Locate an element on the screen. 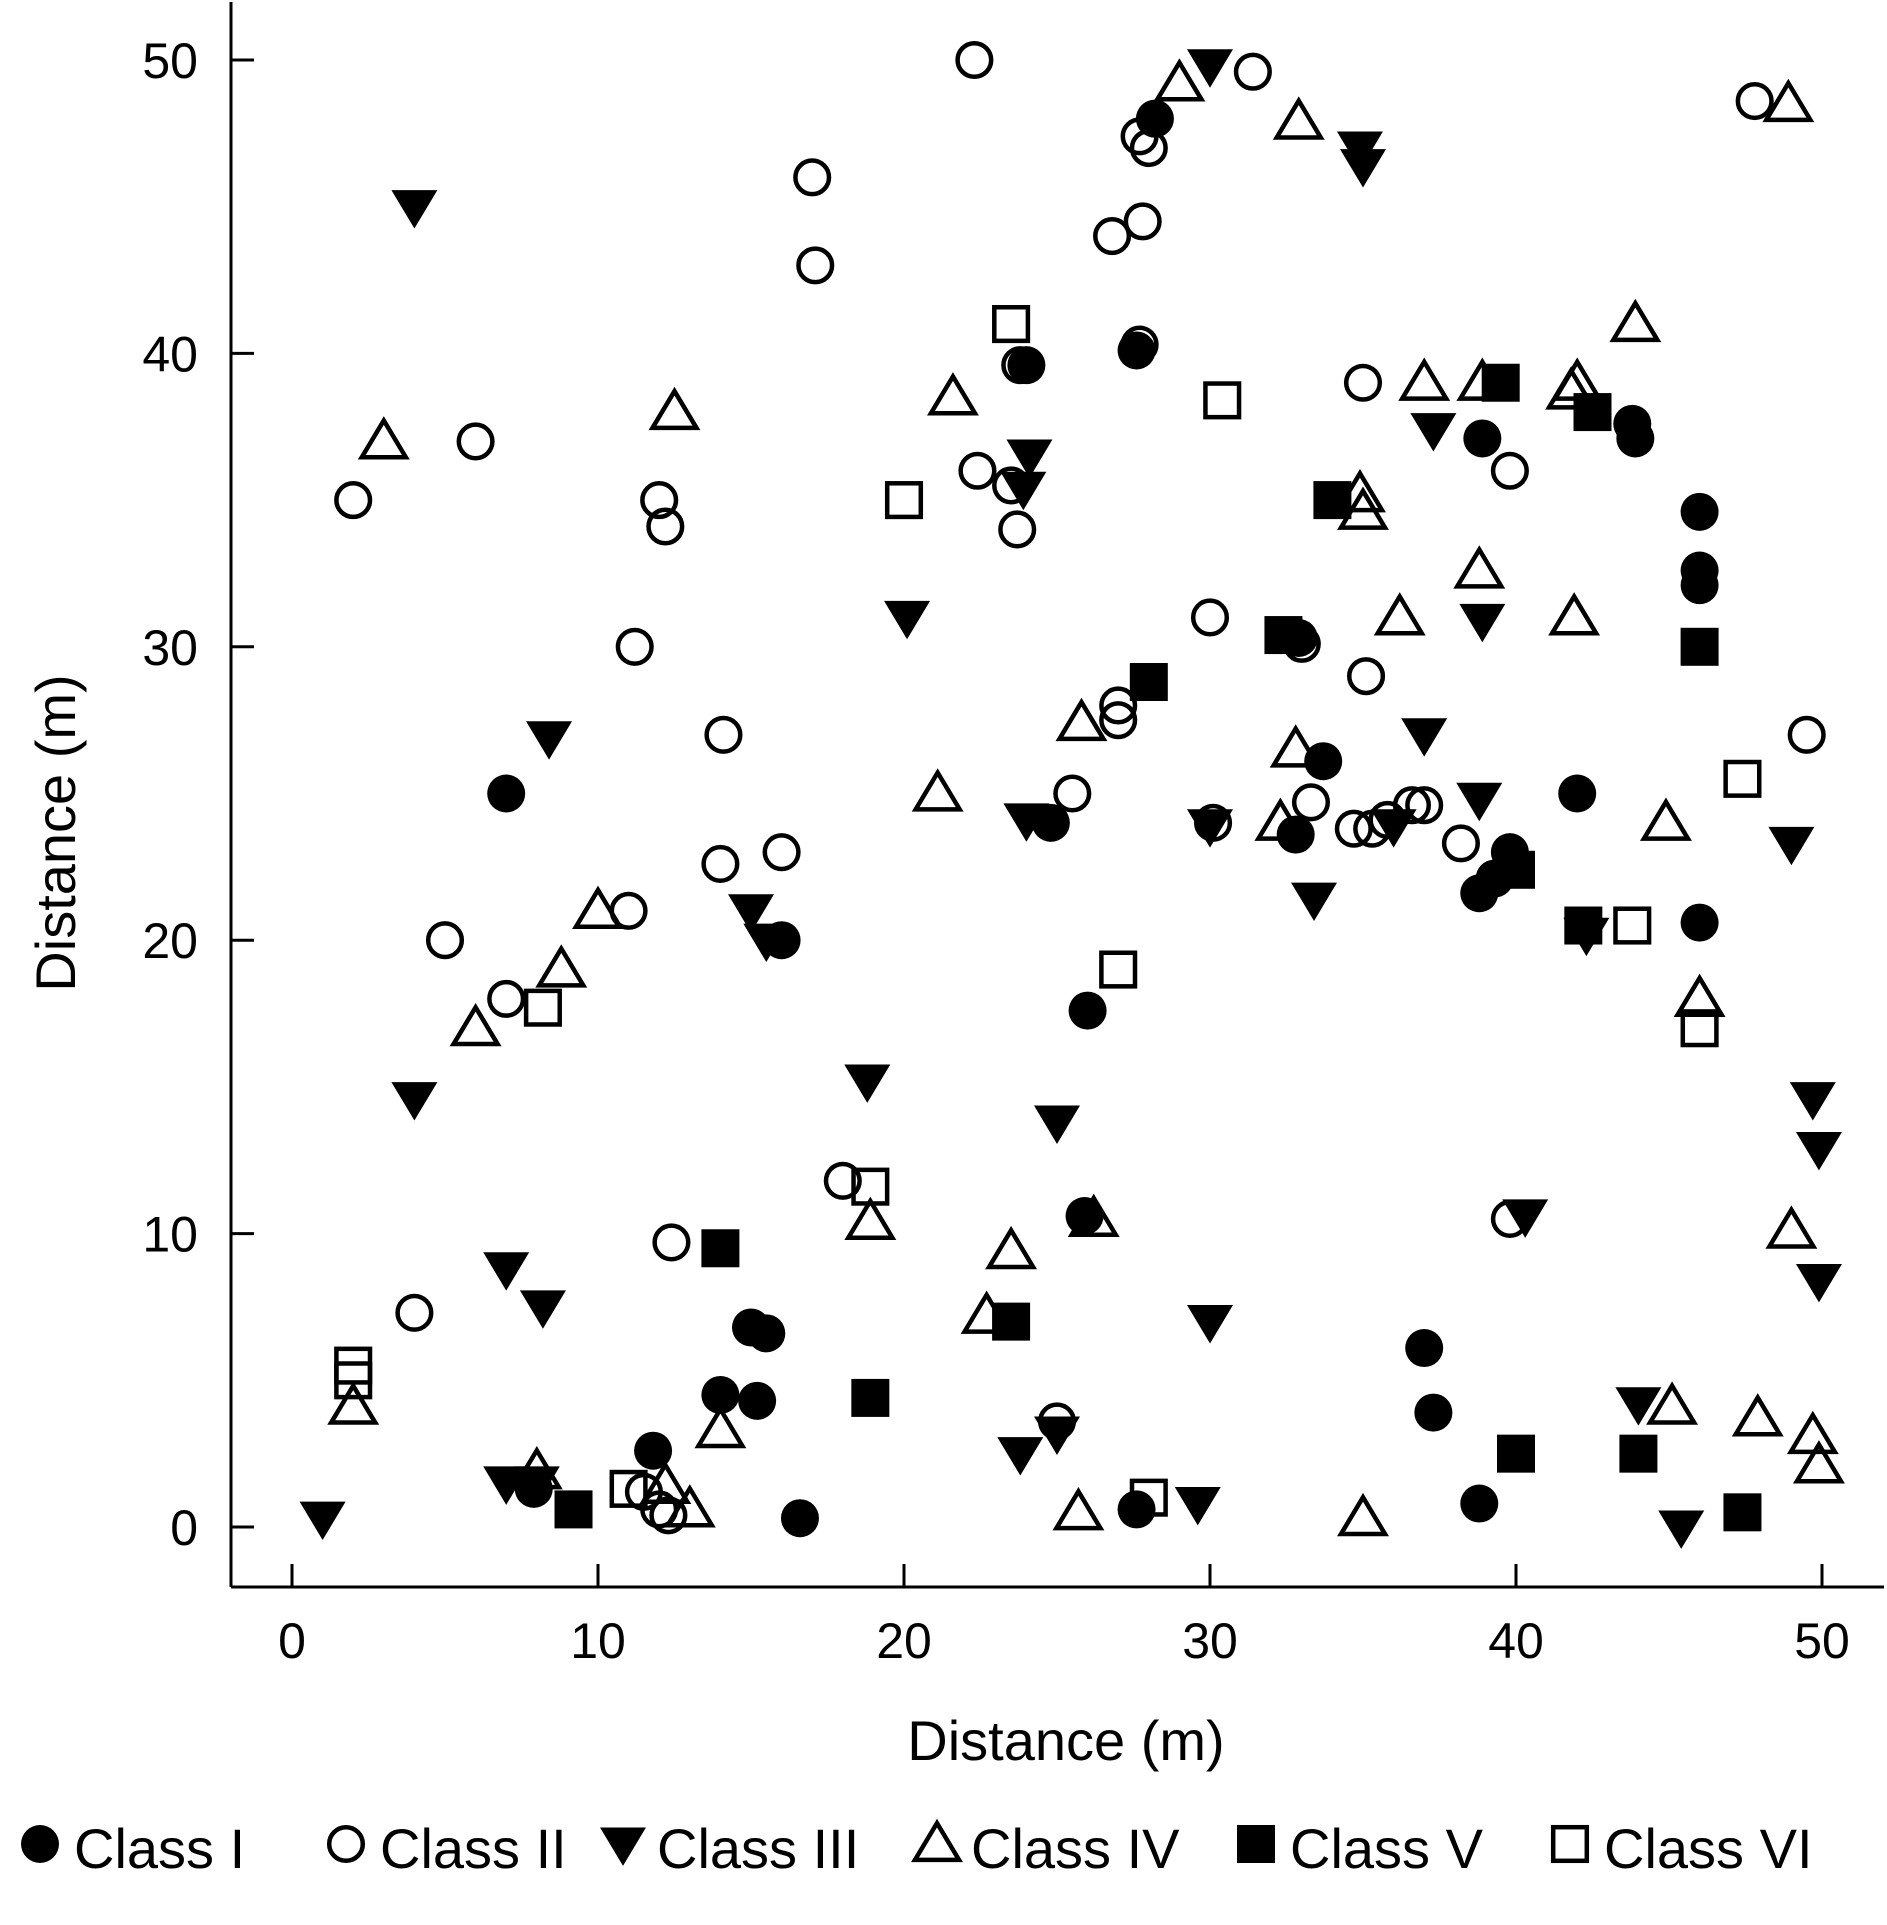 This screenshot has width=1887, height=1925. x-tick-label: 10 is located at coordinates (598, 1641).